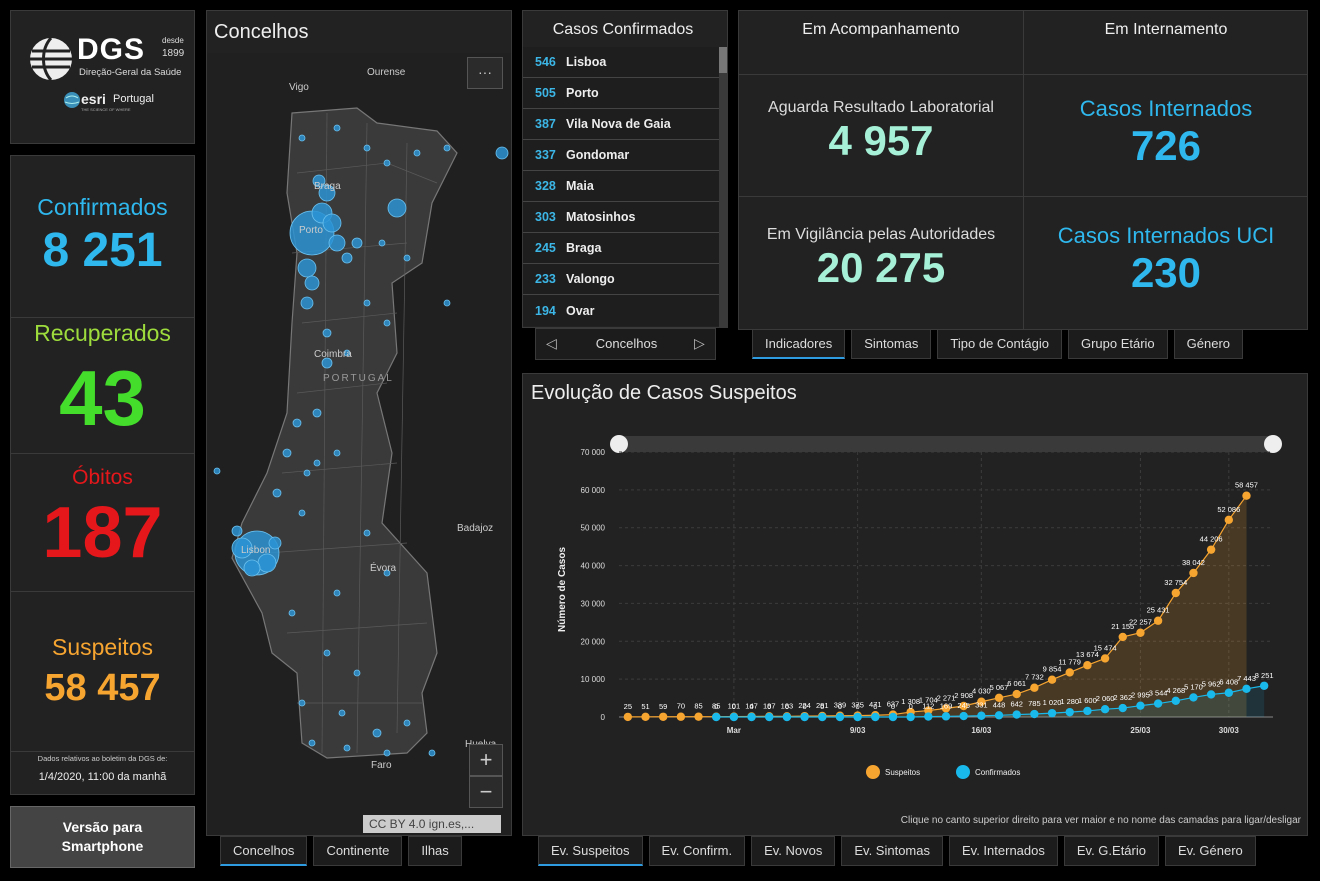 This screenshot has width=1320, height=881. Describe the element at coordinates (881, 107) in the screenshot. I see `awaiting-label: Aguarda Resultado Laboratorial` at that location.